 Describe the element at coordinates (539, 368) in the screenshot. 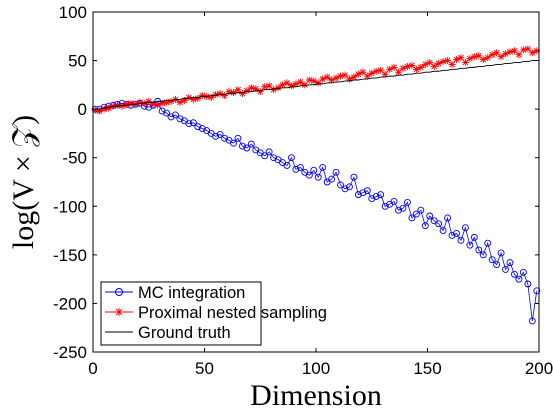

I see `x-tick-label: 200` at that location.